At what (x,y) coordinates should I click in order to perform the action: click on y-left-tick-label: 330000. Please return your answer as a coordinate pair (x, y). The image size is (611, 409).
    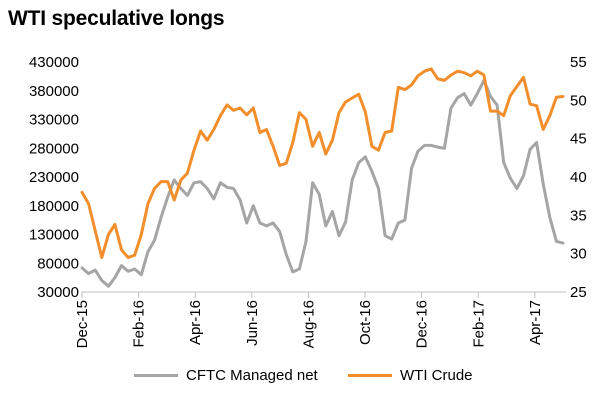
    Looking at the image, I should click on (54, 120).